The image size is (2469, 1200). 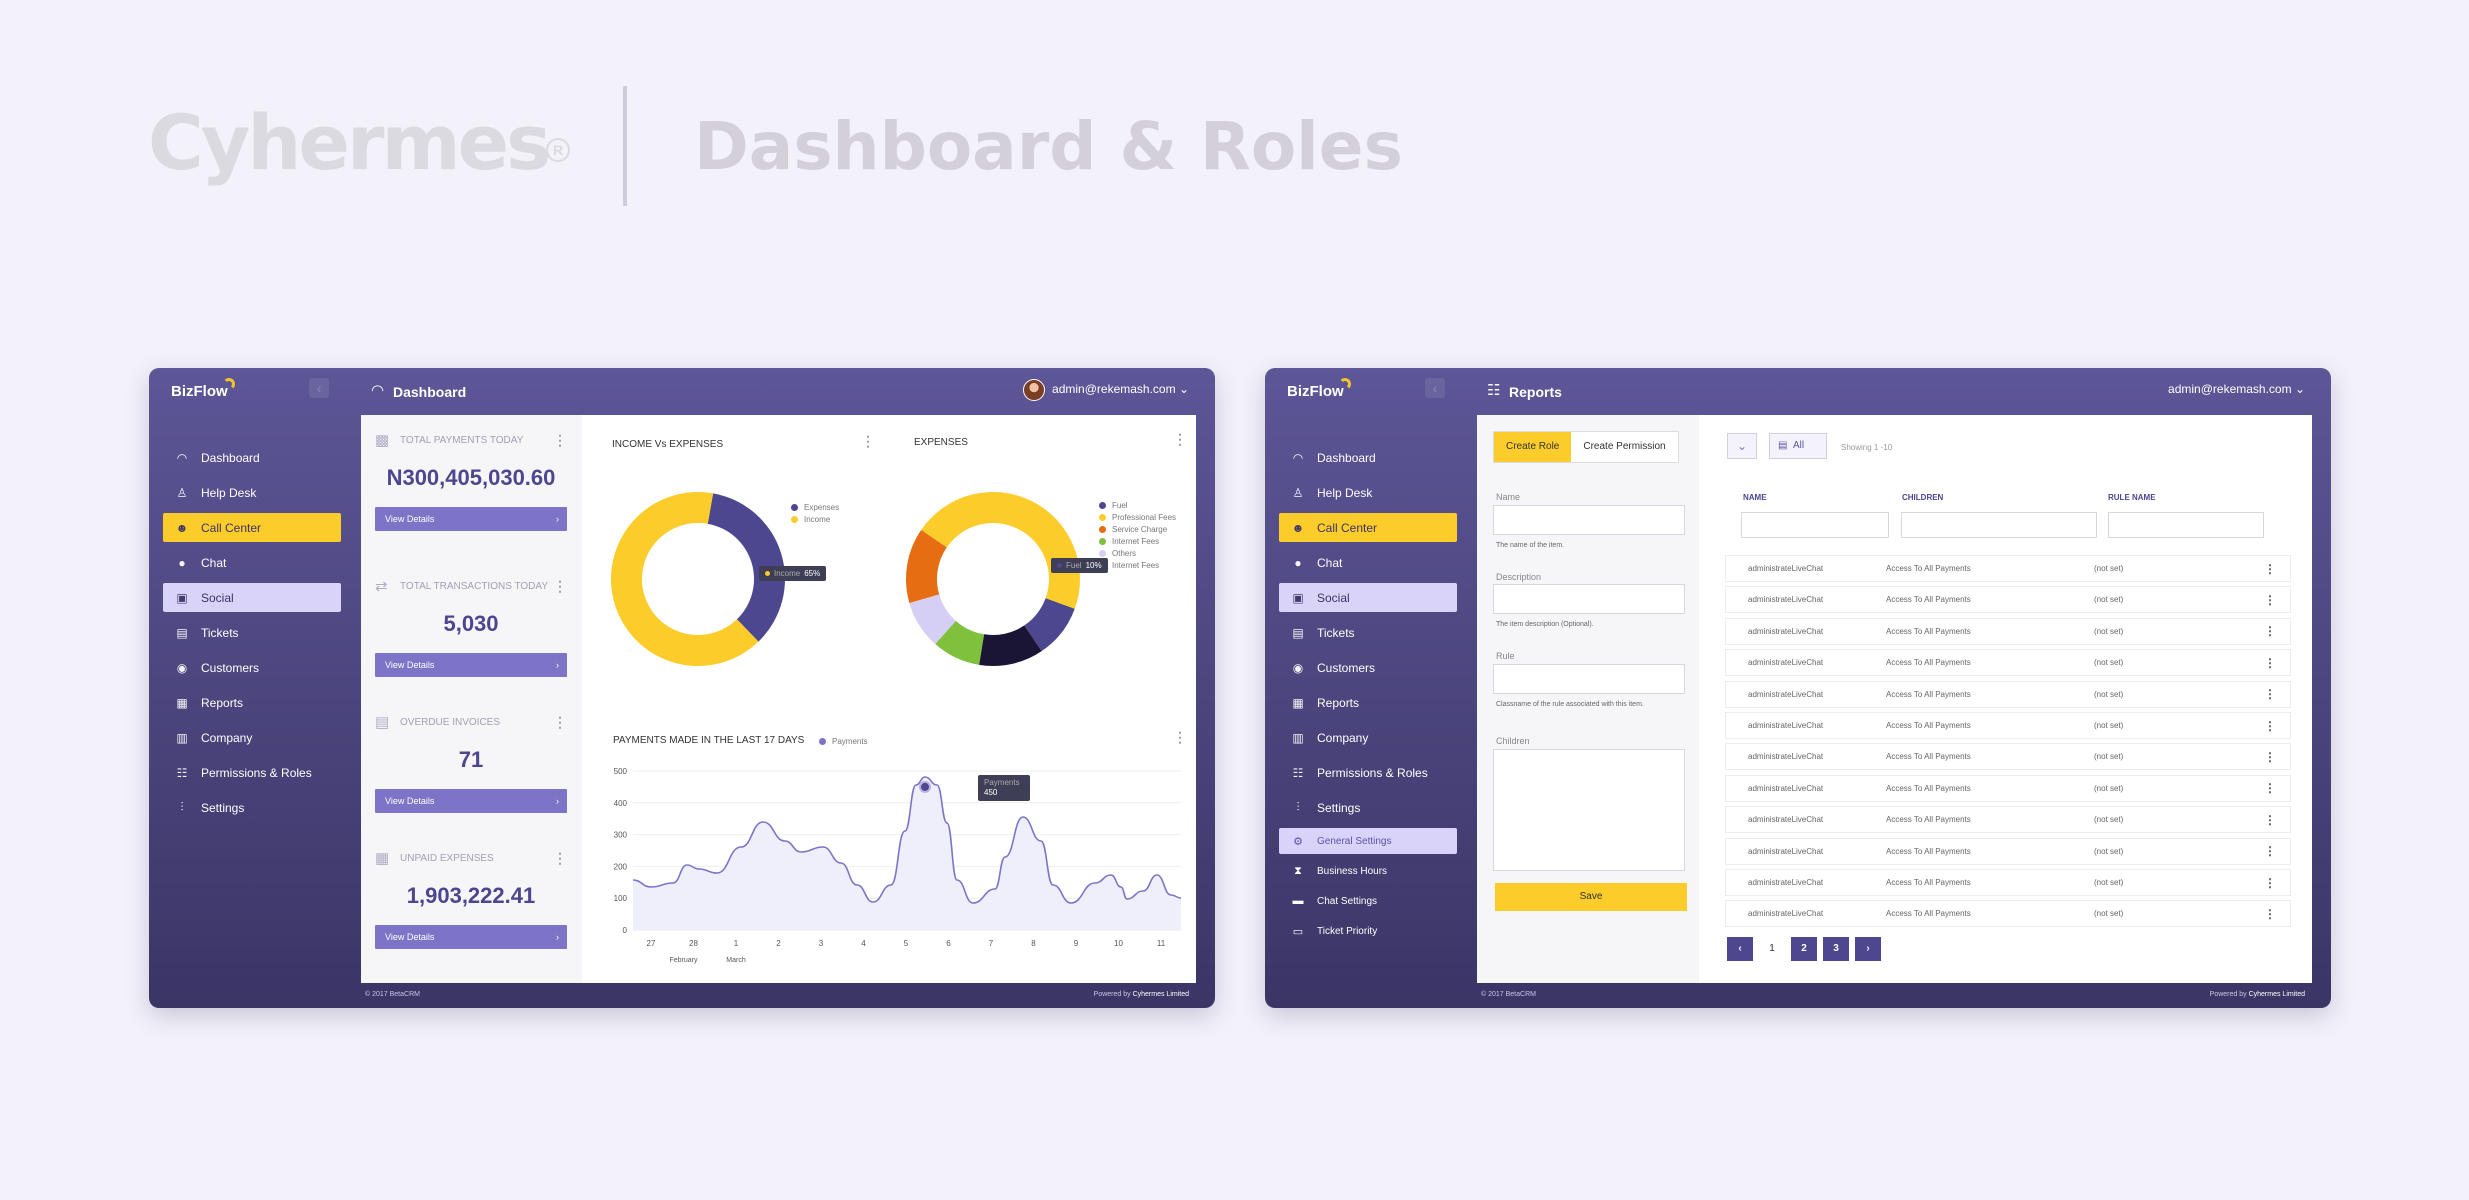 I want to click on support-agent-icon: ♙, so click(x=182, y=492).